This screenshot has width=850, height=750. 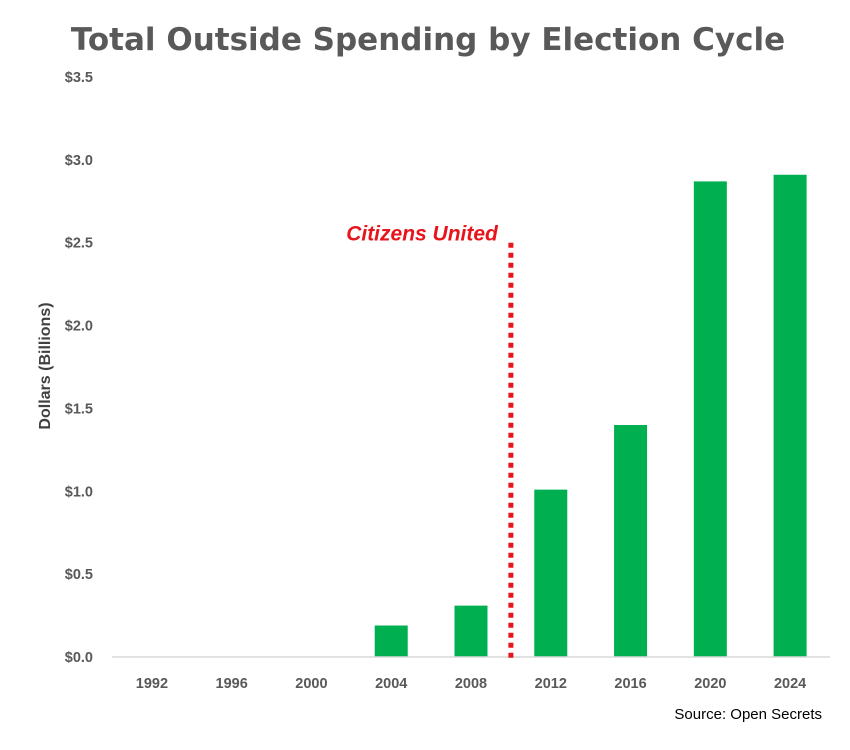 I want to click on x-tick-label: 2000, so click(x=311, y=684).